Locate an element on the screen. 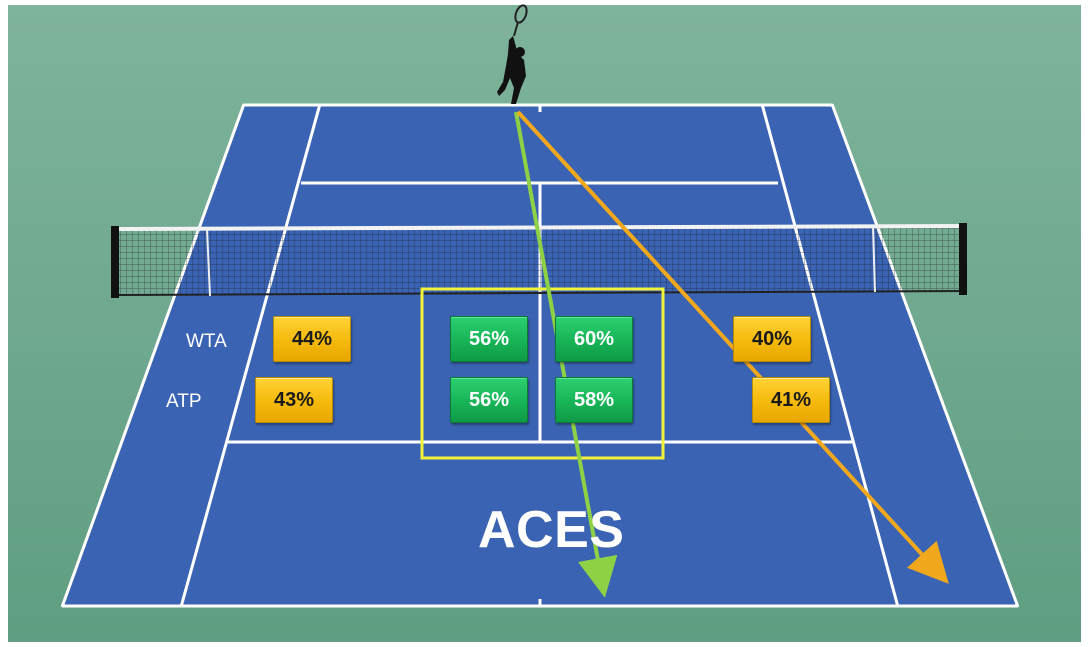 The height and width of the screenshot is (647, 1088). wta-body-right-badge: 60% is located at coordinates (594, 339).